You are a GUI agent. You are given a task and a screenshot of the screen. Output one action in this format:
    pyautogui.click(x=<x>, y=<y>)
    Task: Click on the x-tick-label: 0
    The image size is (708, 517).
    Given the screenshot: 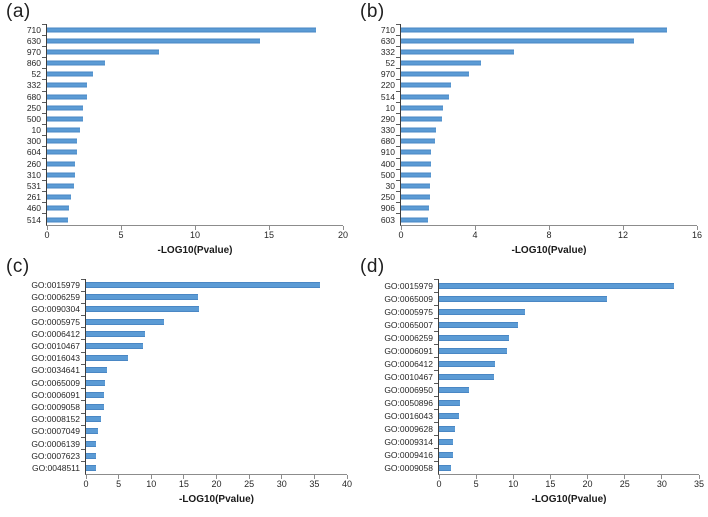 What is the action you would take?
    pyautogui.click(x=47, y=235)
    